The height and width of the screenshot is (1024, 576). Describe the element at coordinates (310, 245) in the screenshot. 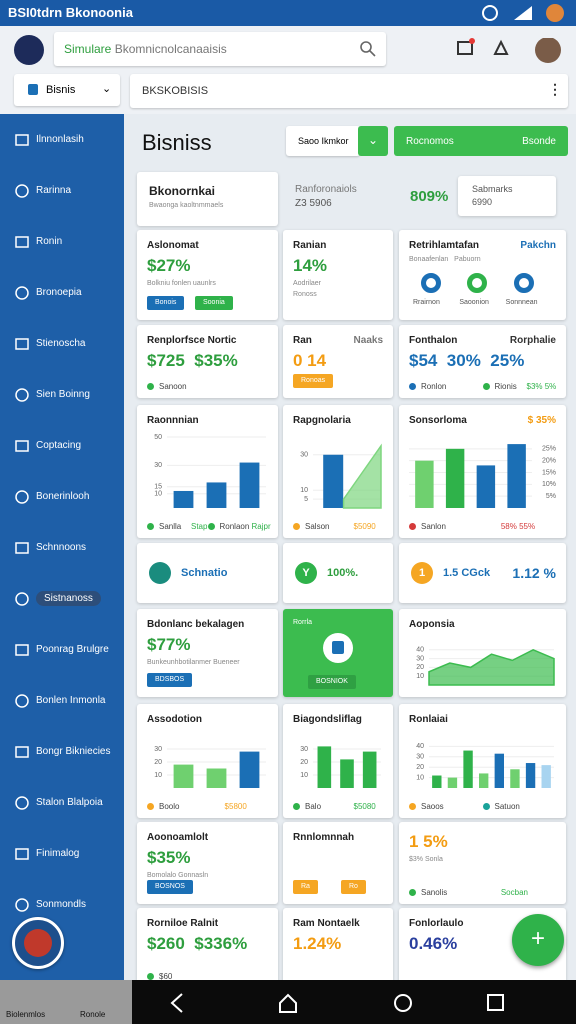

I see `card-title: Ranian` at that location.